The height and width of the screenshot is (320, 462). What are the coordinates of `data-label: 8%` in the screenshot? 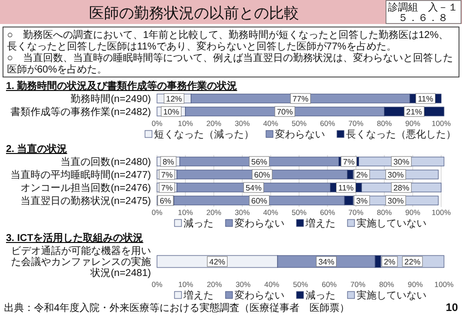 It's located at (168, 161).